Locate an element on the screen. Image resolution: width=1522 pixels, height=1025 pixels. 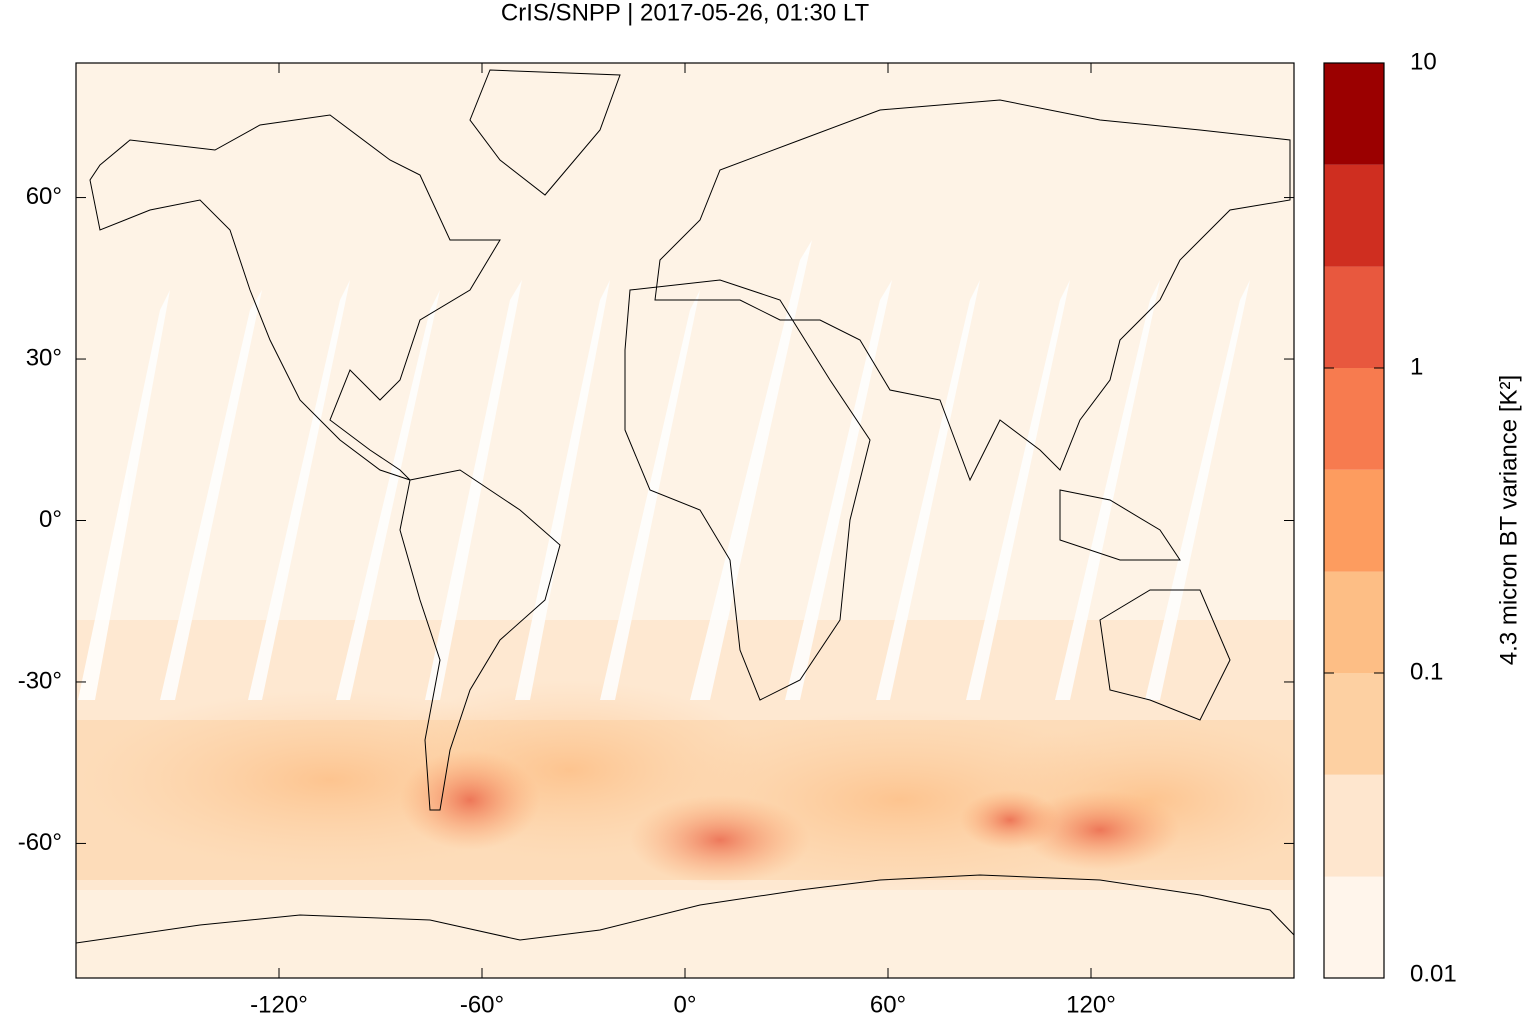
x-tick-label: 60° is located at coordinates (888, 1004).